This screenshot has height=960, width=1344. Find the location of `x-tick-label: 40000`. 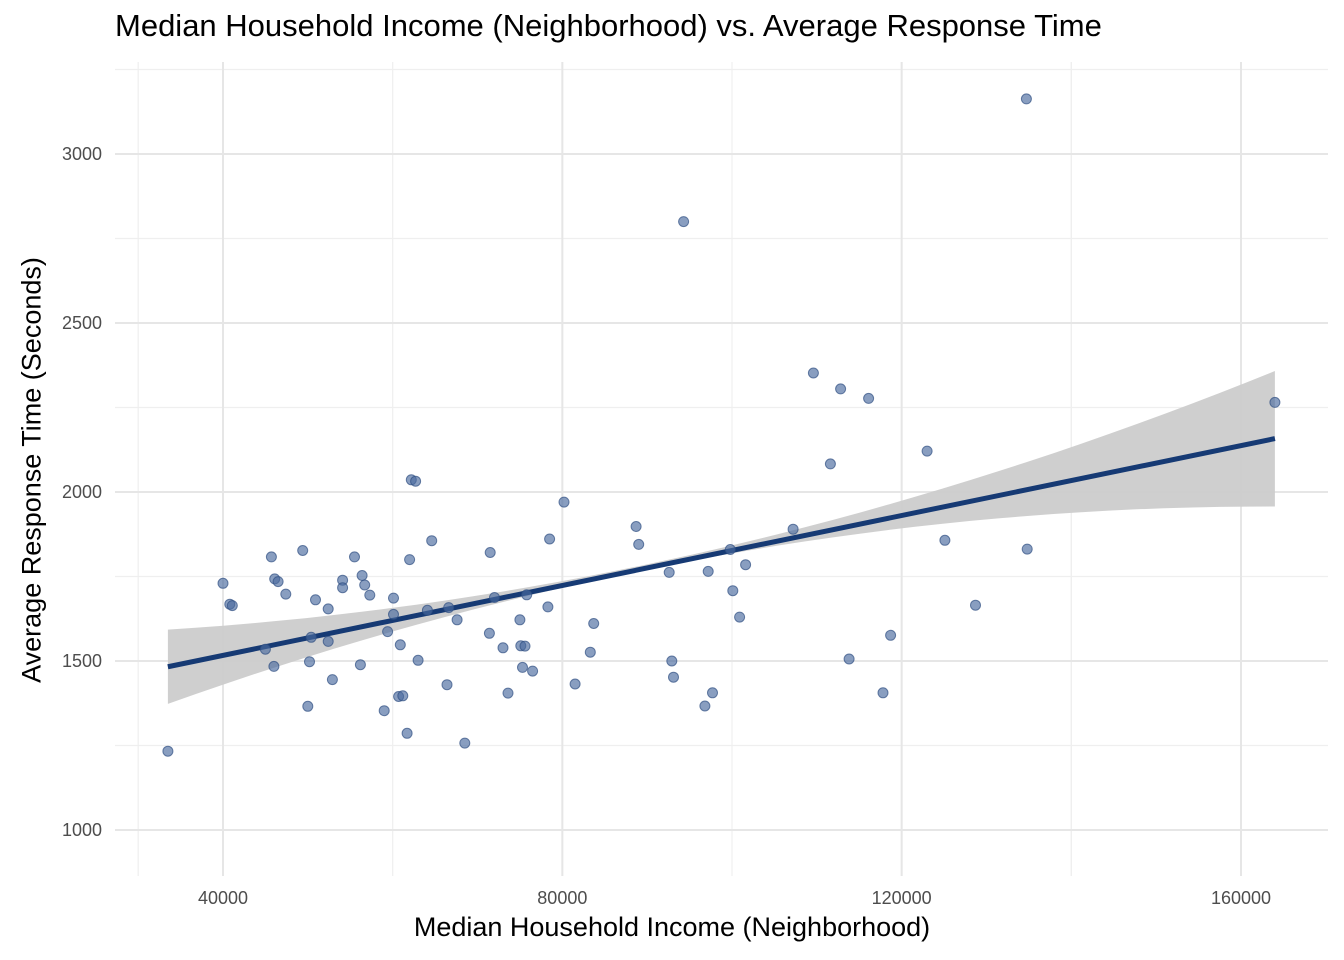

x-tick-label: 40000 is located at coordinates (223, 898).